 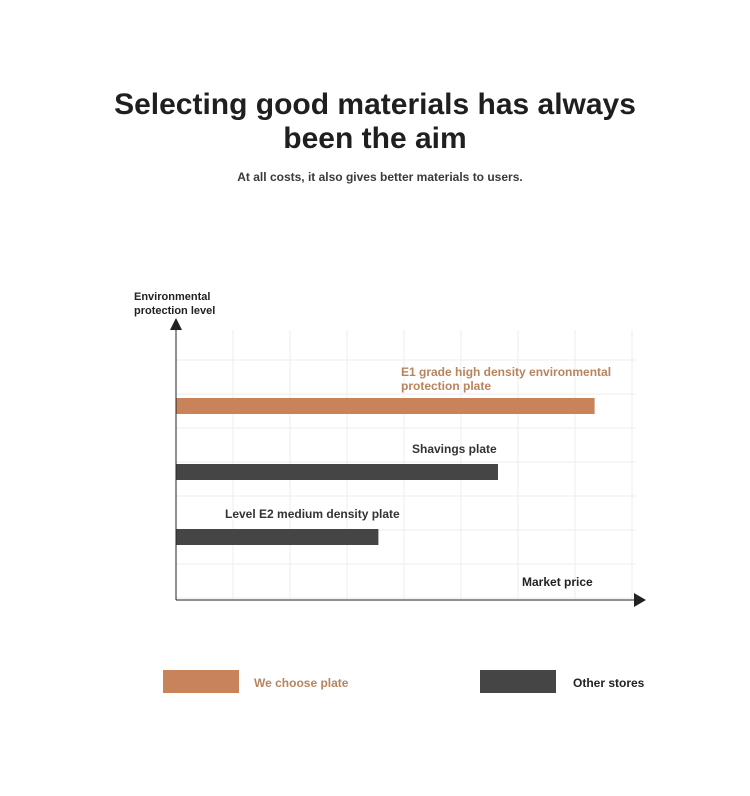 I want to click on bar-label: Level E2 medium density plate, so click(x=312, y=514).